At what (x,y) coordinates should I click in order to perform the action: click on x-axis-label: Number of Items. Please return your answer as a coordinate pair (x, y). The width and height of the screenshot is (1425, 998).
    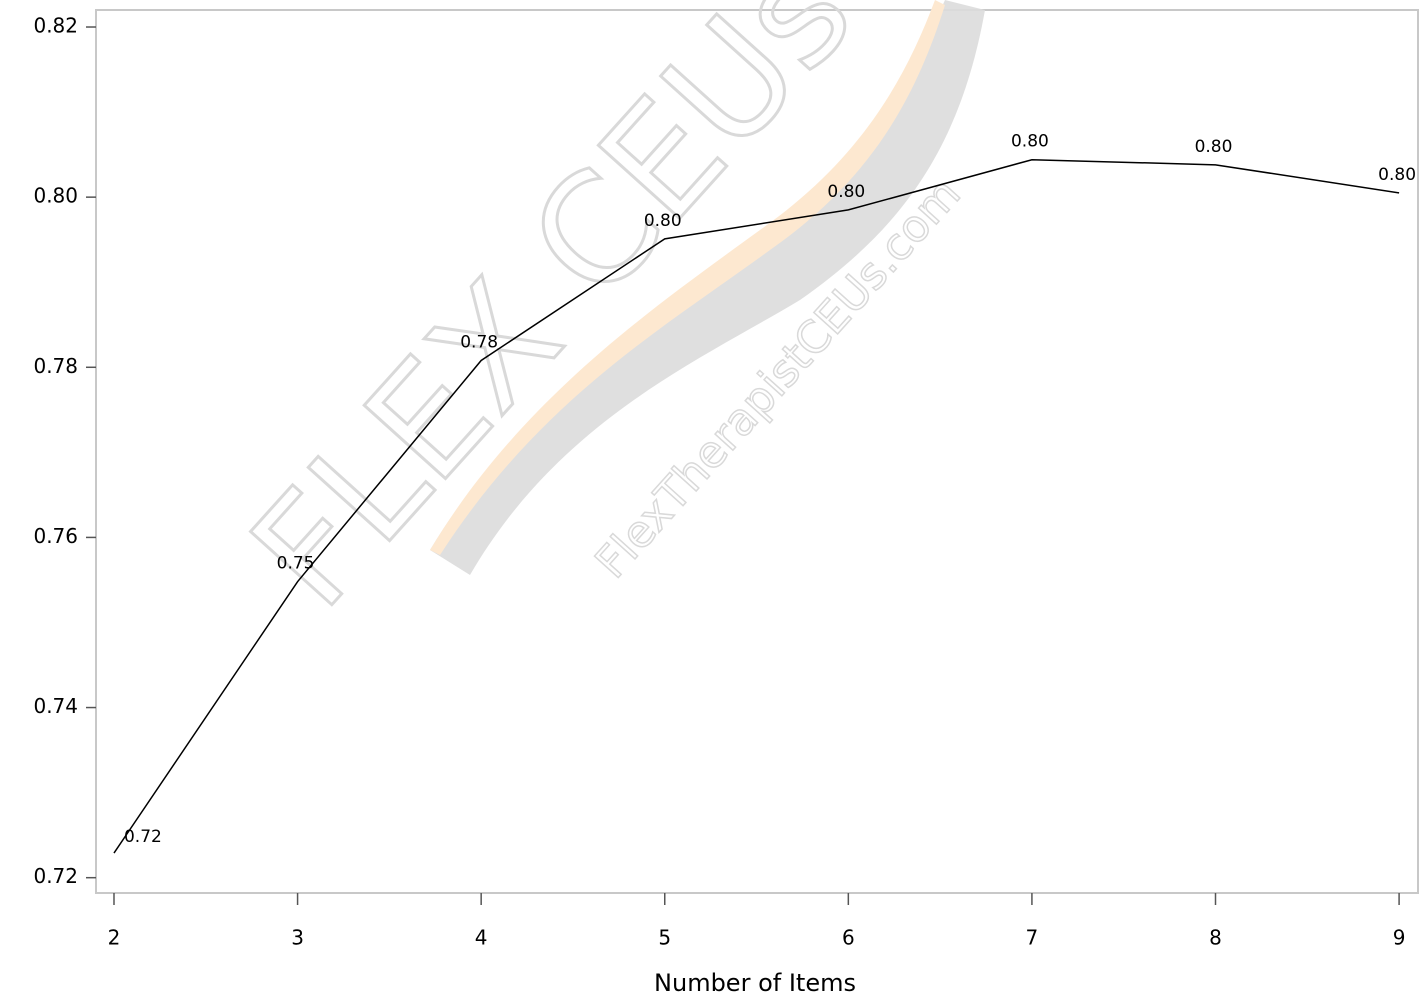
    Looking at the image, I should click on (755, 983).